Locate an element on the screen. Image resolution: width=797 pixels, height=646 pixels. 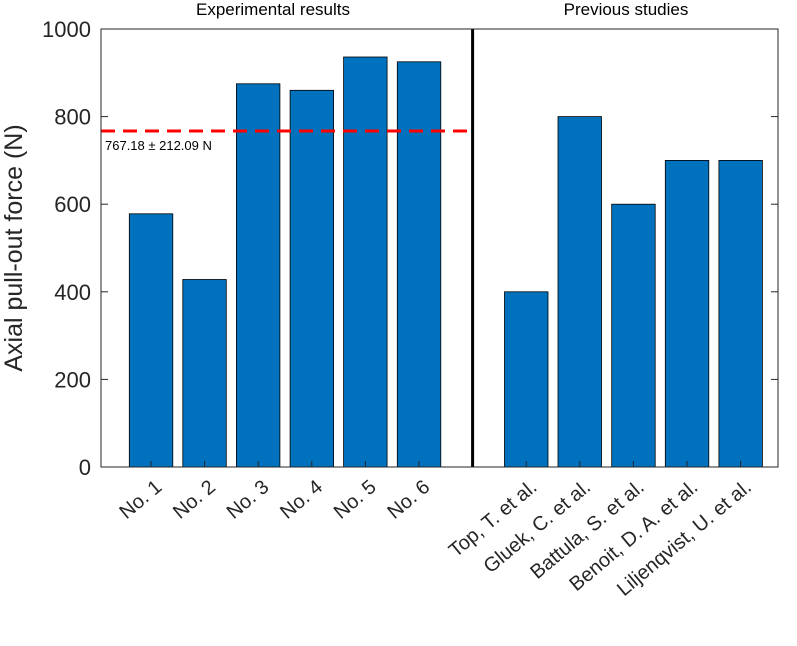
x-tick-label: No. 5 is located at coordinates (355, 500).